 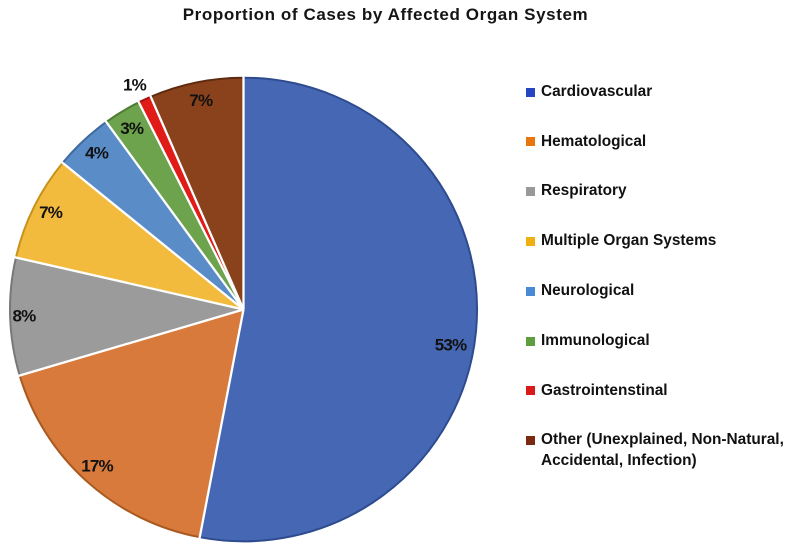 I want to click on svg-text: 53%, so click(x=451, y=345).